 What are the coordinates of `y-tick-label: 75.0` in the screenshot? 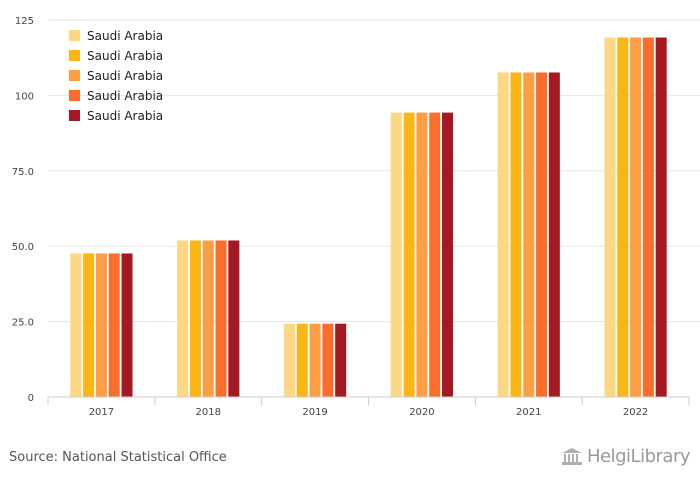 It's located at (23, 172).